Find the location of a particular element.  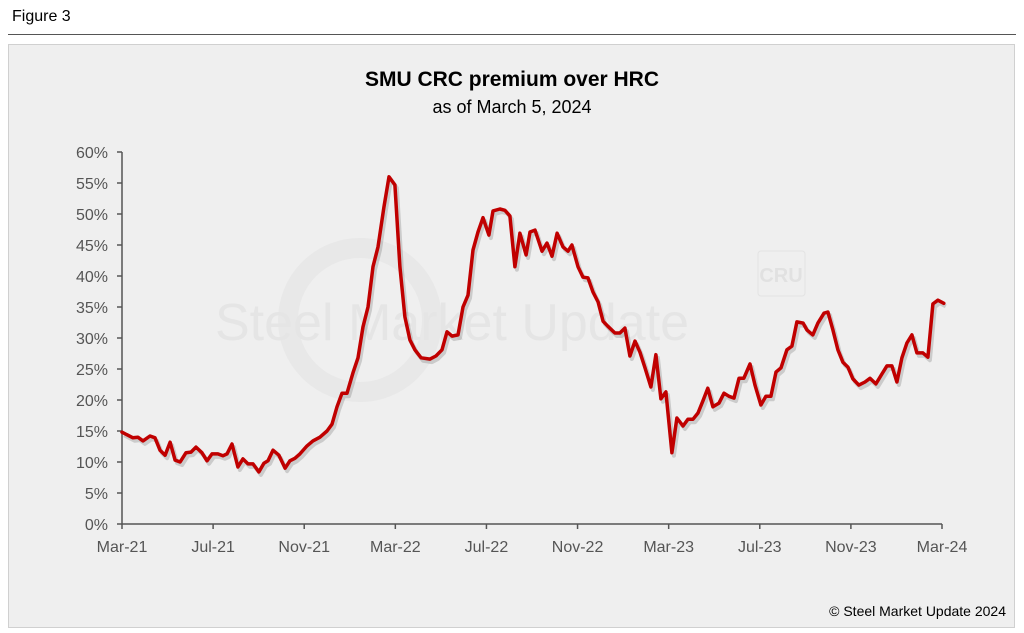

x-tick-label: Jul-21 is located at coordinates (213, 547).